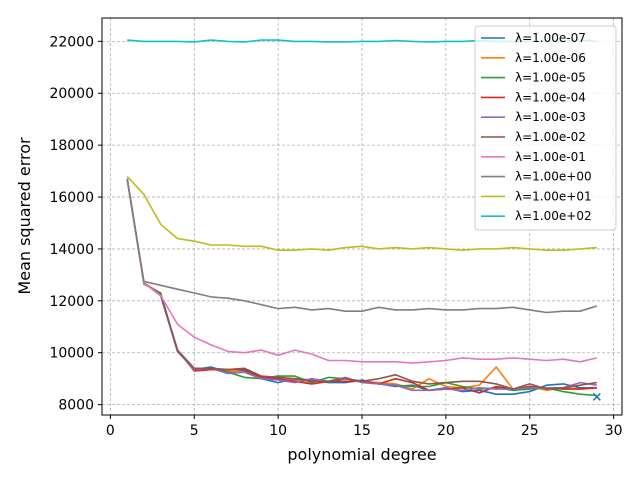  I want to click on x-tick-label: 30, so click(614, 431).